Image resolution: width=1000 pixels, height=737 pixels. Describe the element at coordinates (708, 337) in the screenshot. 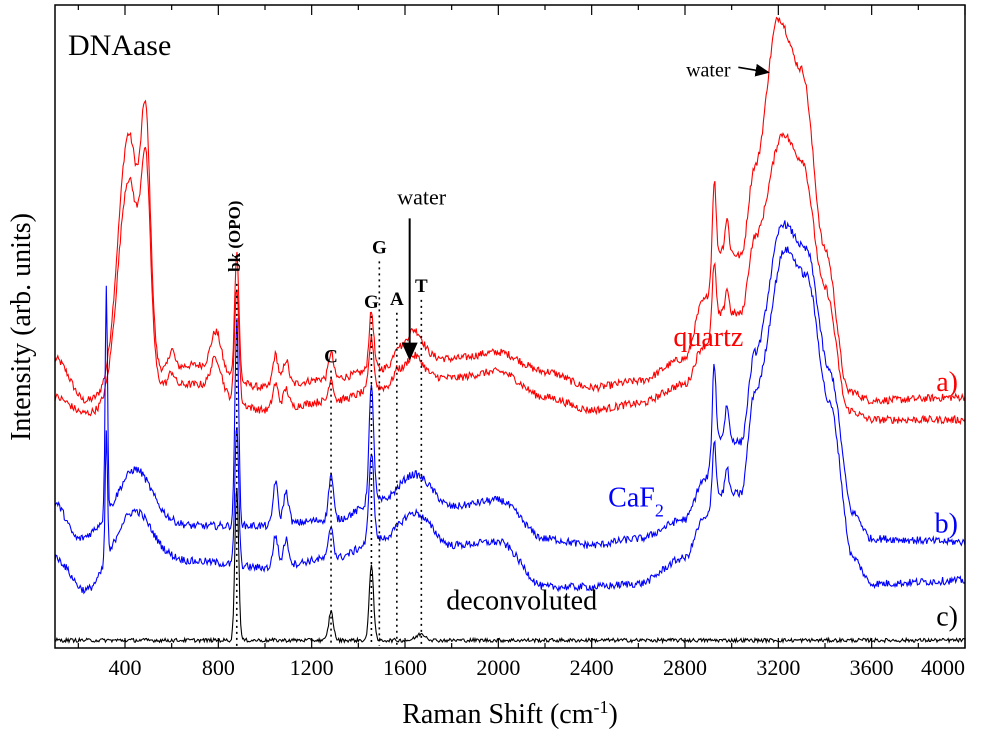

I see `curve-label: quartz` at that location.